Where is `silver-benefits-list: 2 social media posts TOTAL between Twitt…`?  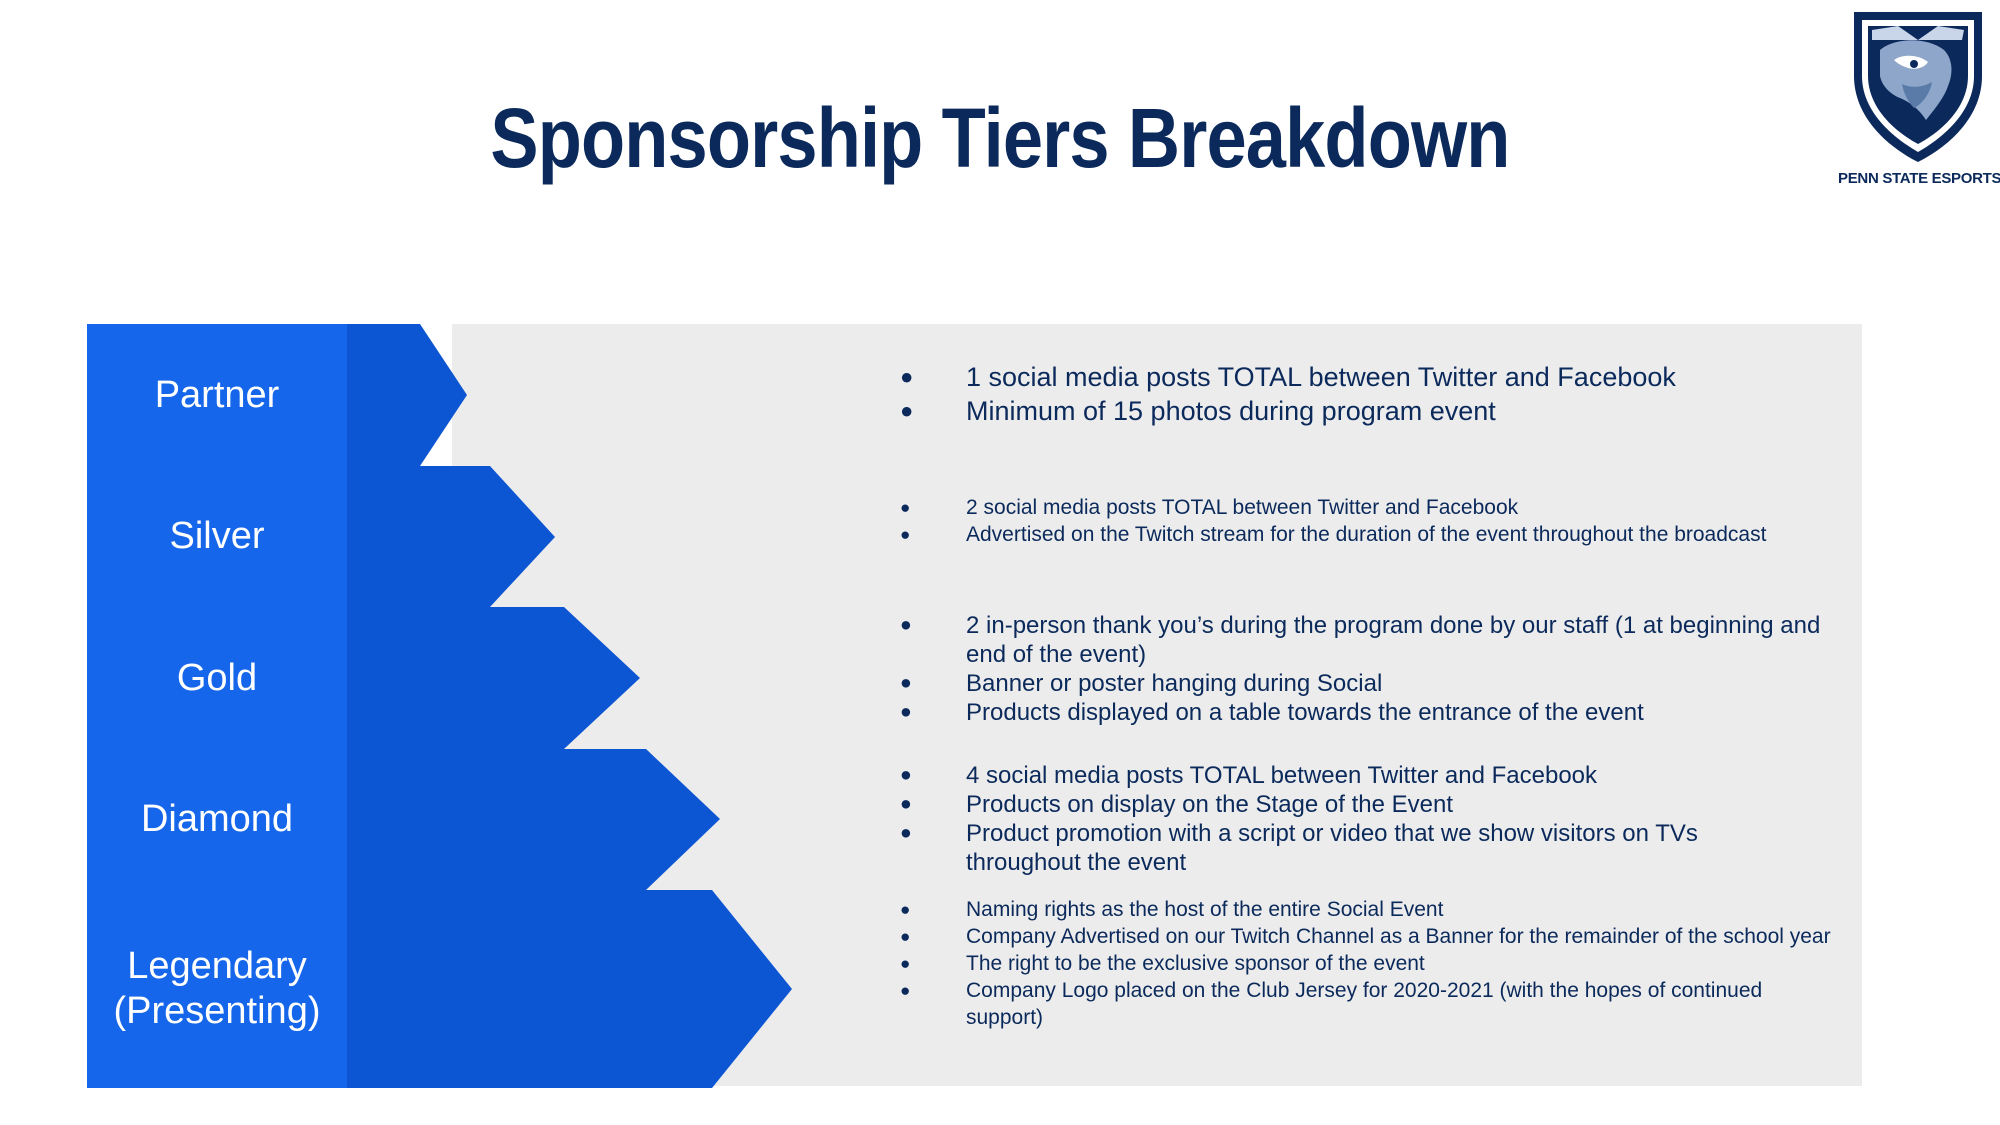
silver-benefits-list: 2 social media posts TOTAL between Twitt… is located at coordinates (1375, 521).